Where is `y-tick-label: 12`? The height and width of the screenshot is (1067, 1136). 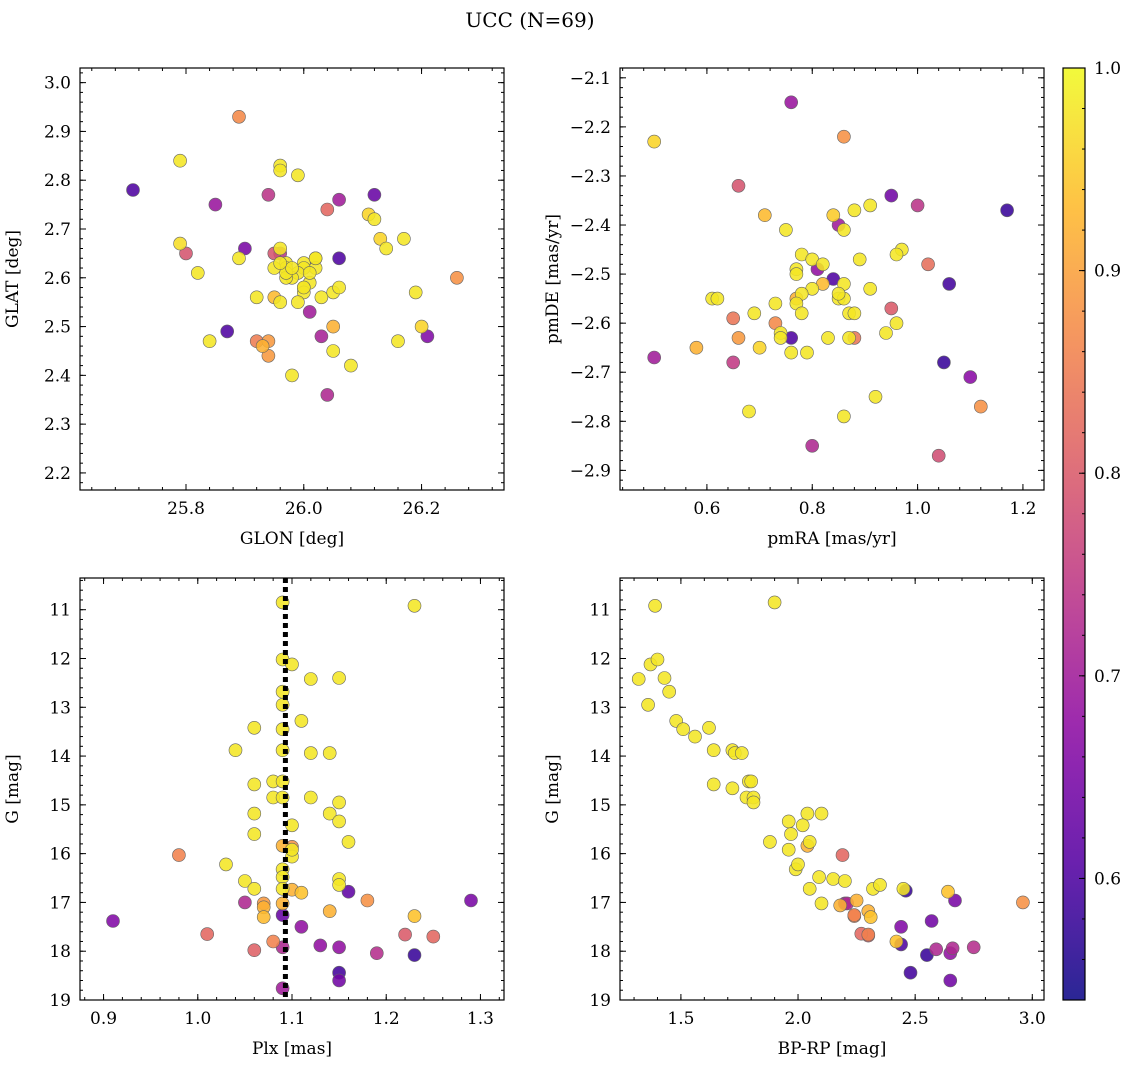
y-tick-label: 12 is located at coordinates (60, 659).